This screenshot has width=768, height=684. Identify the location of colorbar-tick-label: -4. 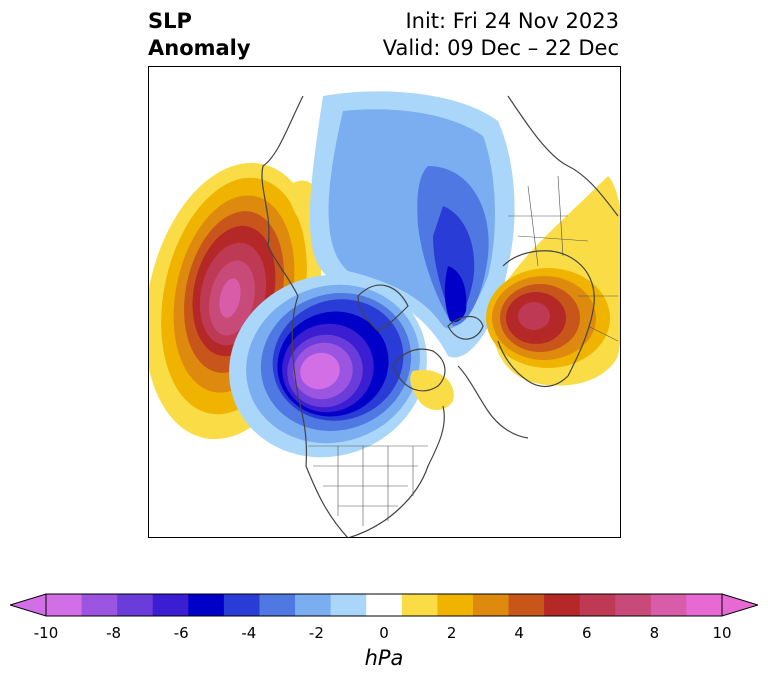
(249, 633).